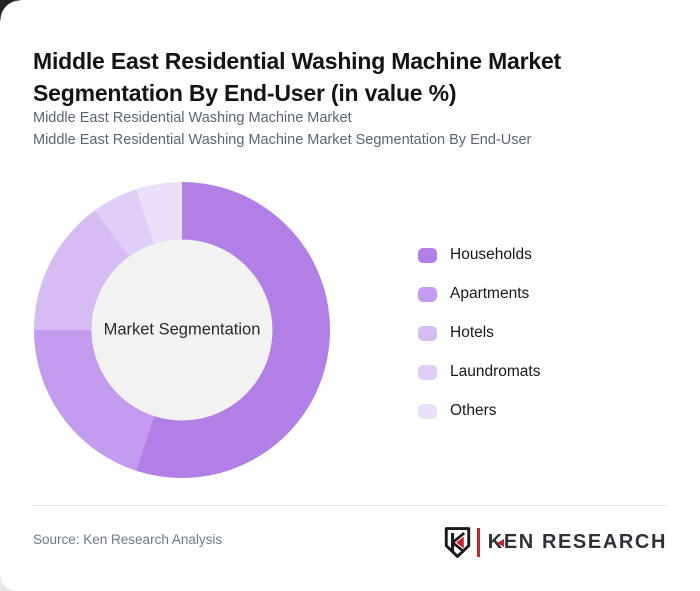 Image resolution: width=700 pixels, height=591 pixels. I want to click on legend-label: Hotels, so click(472, 332).